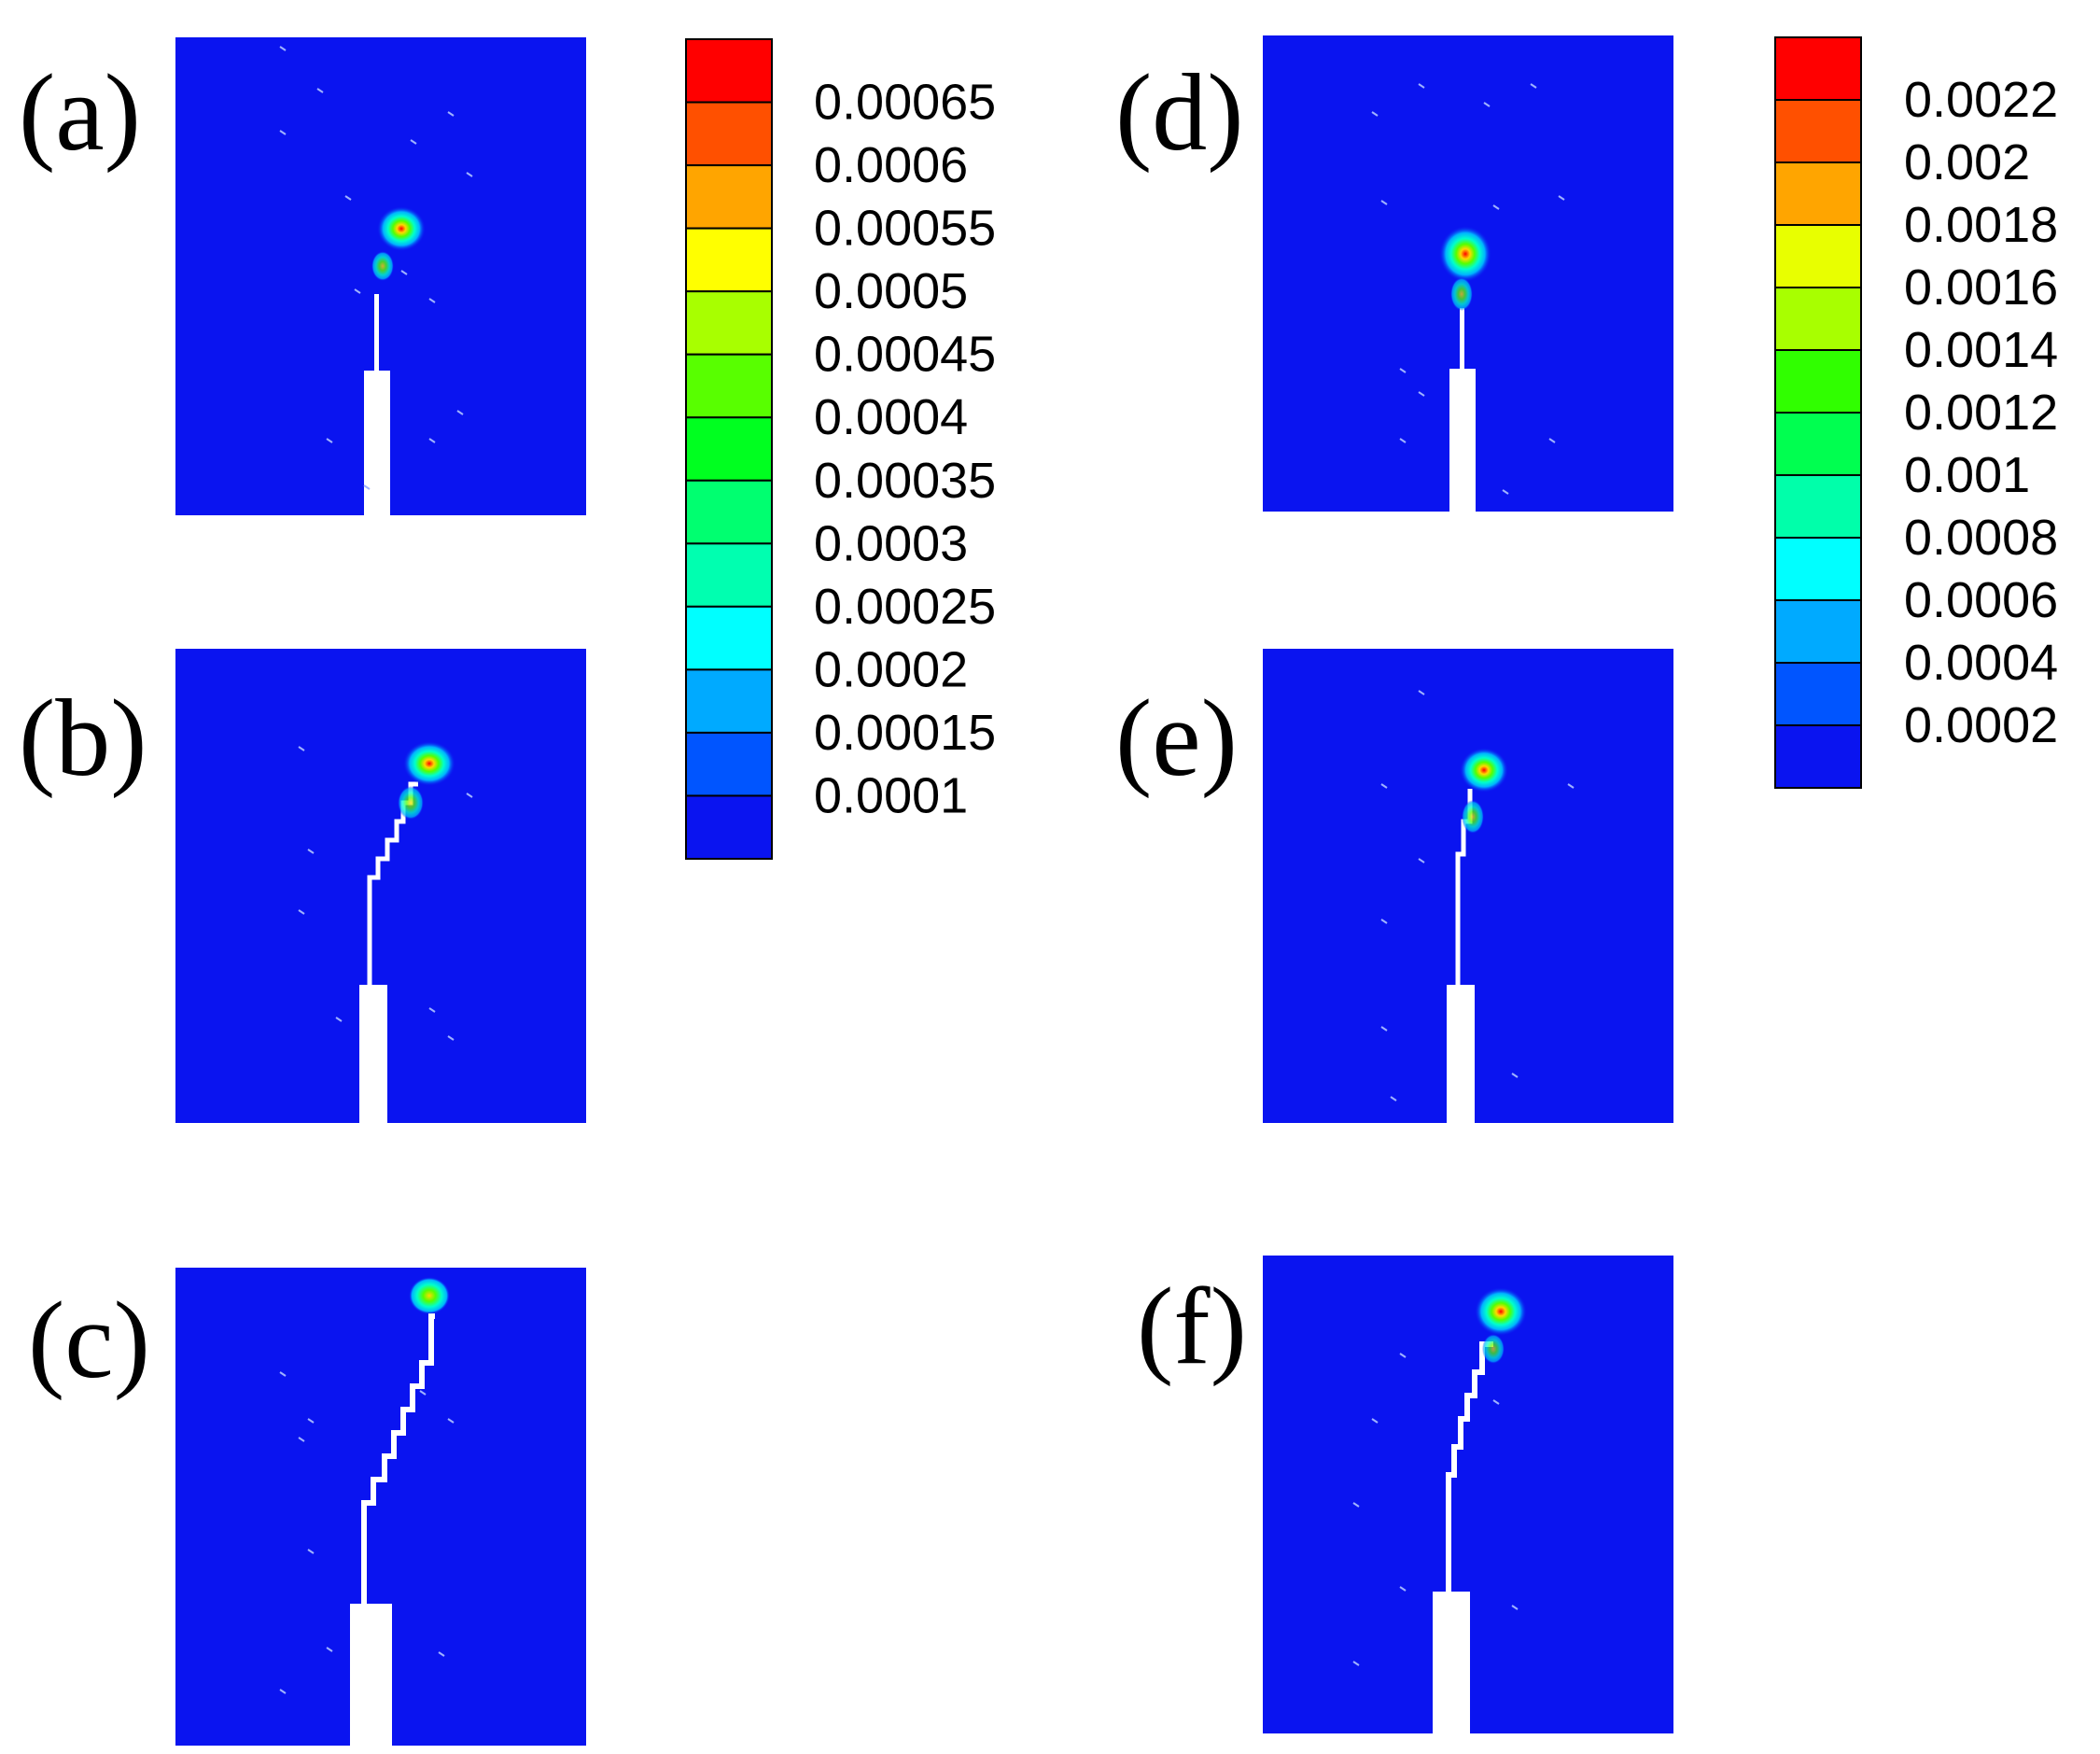  What do you see at coordinates (1179, 113) in the screenshot?
I see `panel-label-d: (d)` at bounding box center [1179, 113].